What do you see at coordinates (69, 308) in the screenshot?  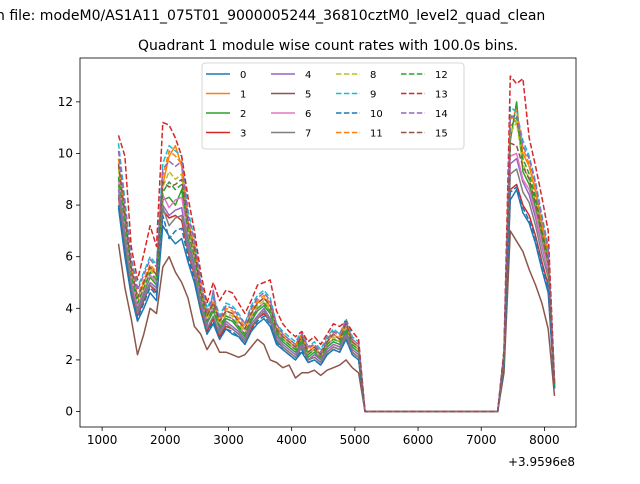 I see `y-tick-label-4: 4` at bounding box center [69, 308].